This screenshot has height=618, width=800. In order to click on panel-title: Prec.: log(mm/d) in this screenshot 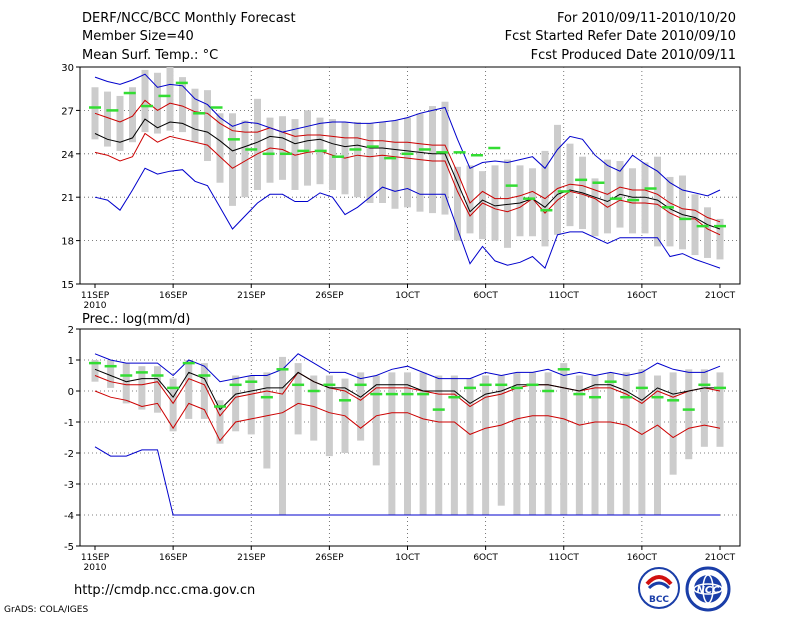, I will do `click(136, 319)`.